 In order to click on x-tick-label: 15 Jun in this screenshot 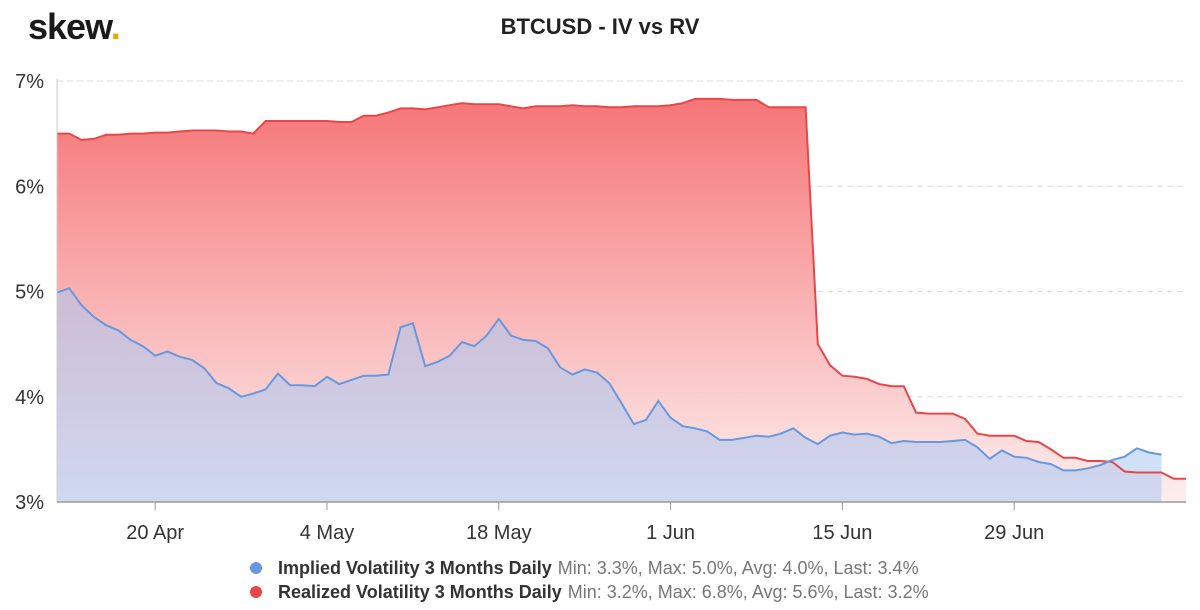, I will do `click(842, 533)`.